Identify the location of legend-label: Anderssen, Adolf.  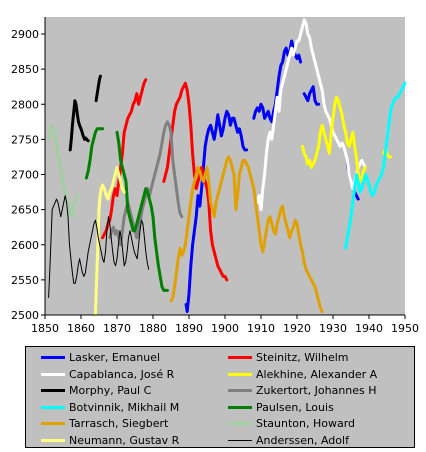
(302, 440).